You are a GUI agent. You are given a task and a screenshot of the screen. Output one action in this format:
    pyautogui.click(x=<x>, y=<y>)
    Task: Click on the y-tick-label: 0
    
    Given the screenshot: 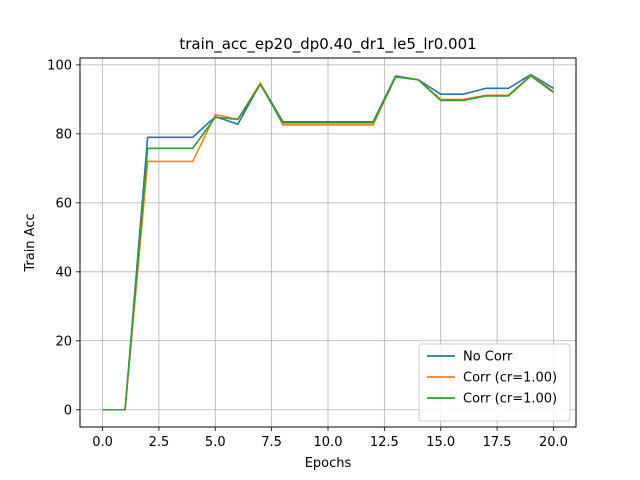 What is the action you would take?
    pyautogui.click(x=68, y=410)
    